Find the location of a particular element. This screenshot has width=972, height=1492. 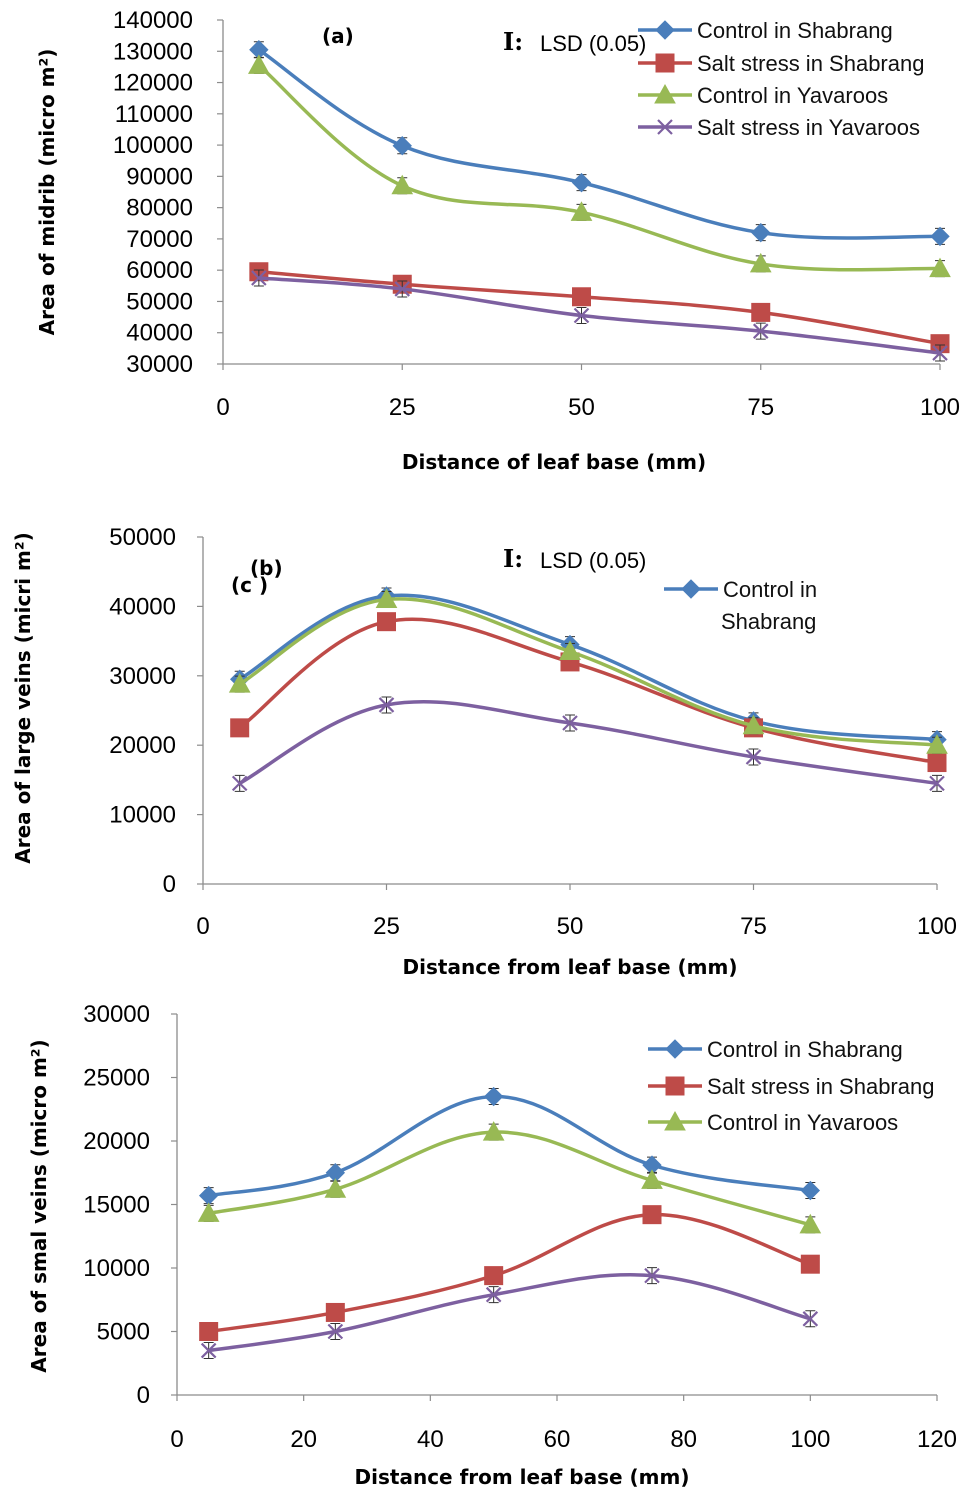

legend-label: Control in Yavaroos is located at coordinates (802, 1122).